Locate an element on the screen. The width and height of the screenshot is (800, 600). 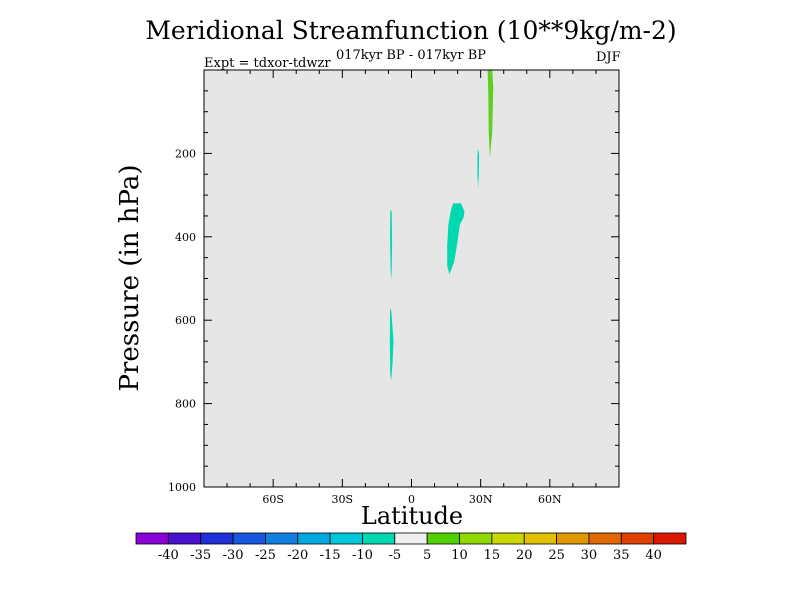
colorbar-label: -20 is located at coordinates (297, 555).